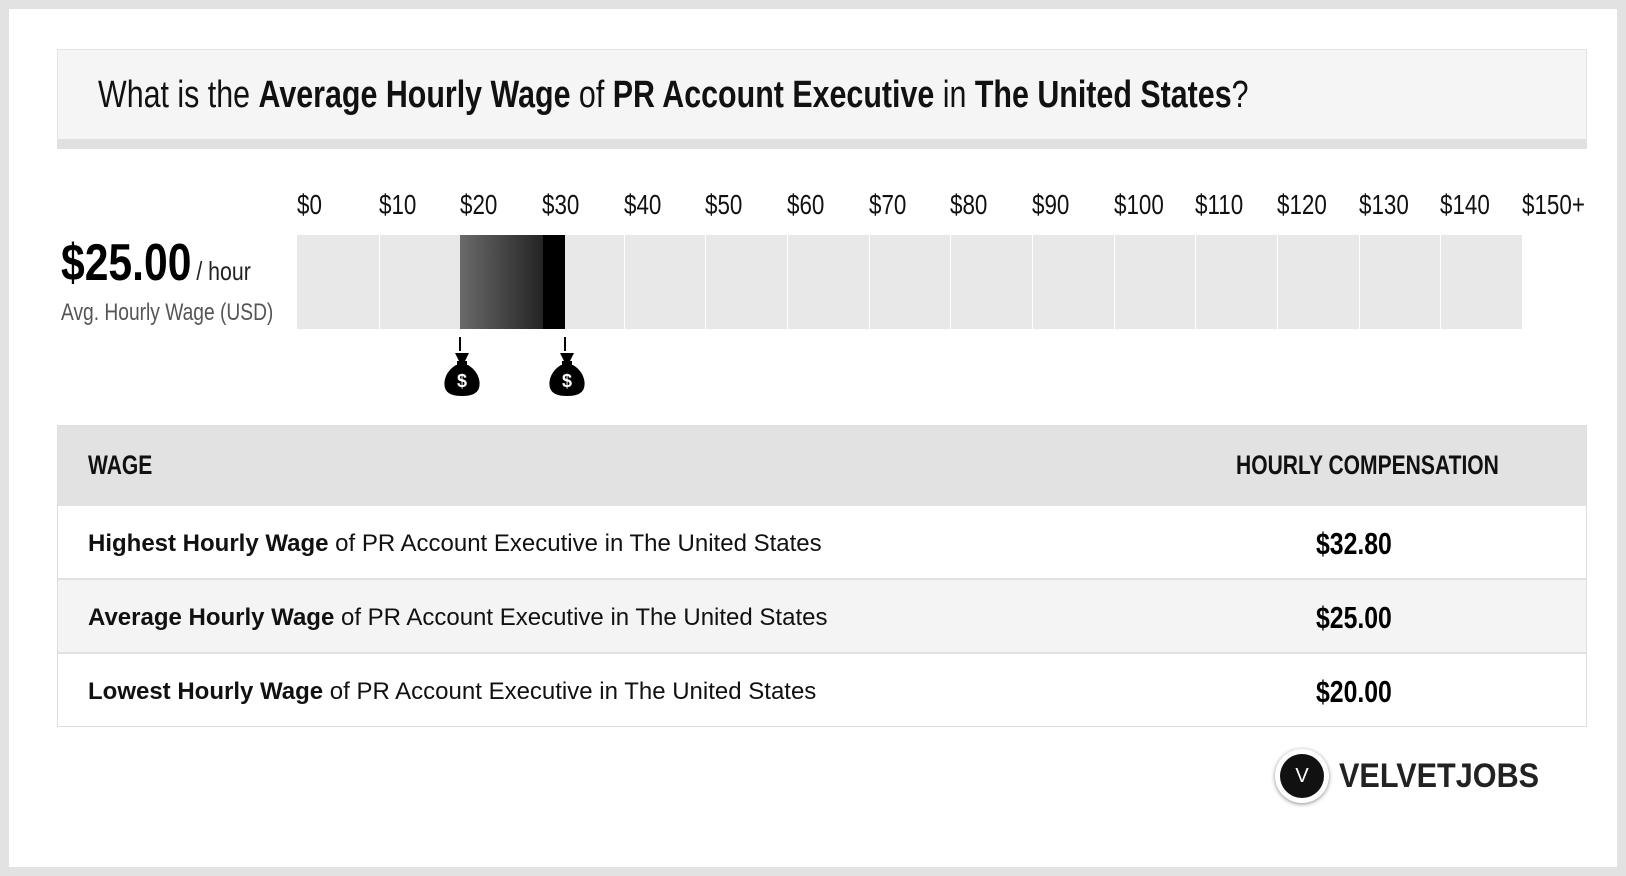  What do you see at coordinates (1302, 204) in the screenshot?
I see `x-tick-label: $120` at bounding box center [1302, 204].